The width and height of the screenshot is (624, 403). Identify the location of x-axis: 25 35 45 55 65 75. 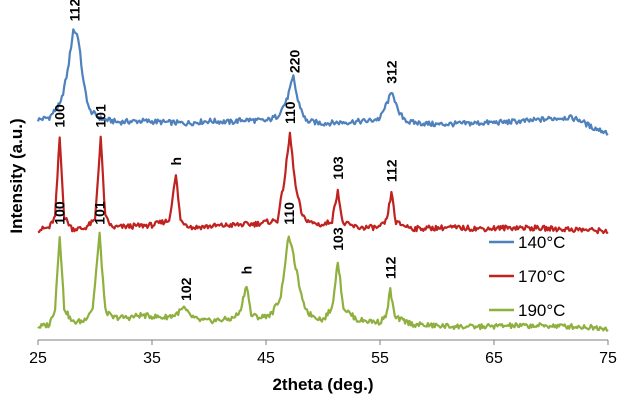
(323, 353).